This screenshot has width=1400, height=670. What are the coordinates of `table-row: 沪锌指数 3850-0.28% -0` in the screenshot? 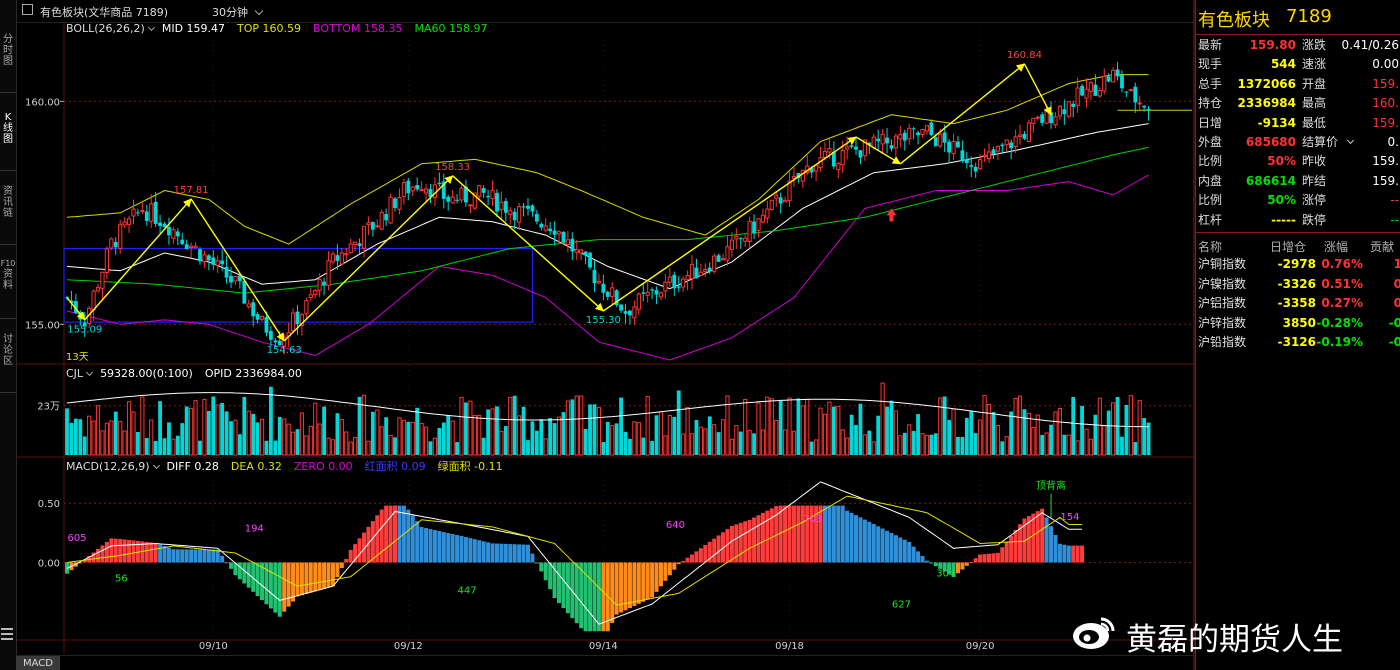 It's located at (1298, 324).